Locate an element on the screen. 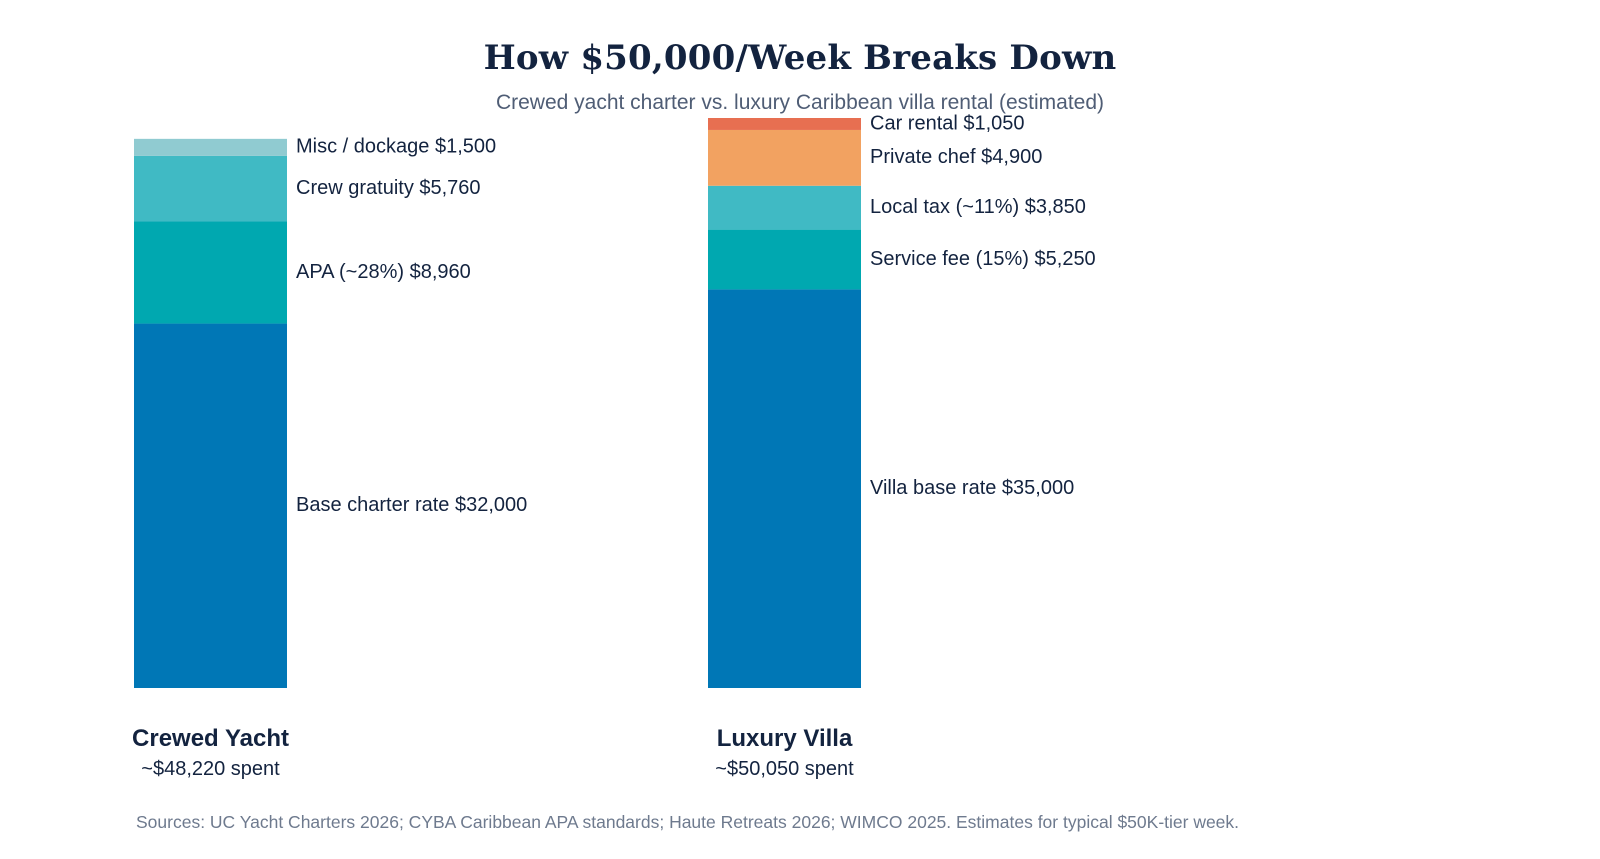  segment-label: Private chef $4,900 is located at coordinates (956, 157).